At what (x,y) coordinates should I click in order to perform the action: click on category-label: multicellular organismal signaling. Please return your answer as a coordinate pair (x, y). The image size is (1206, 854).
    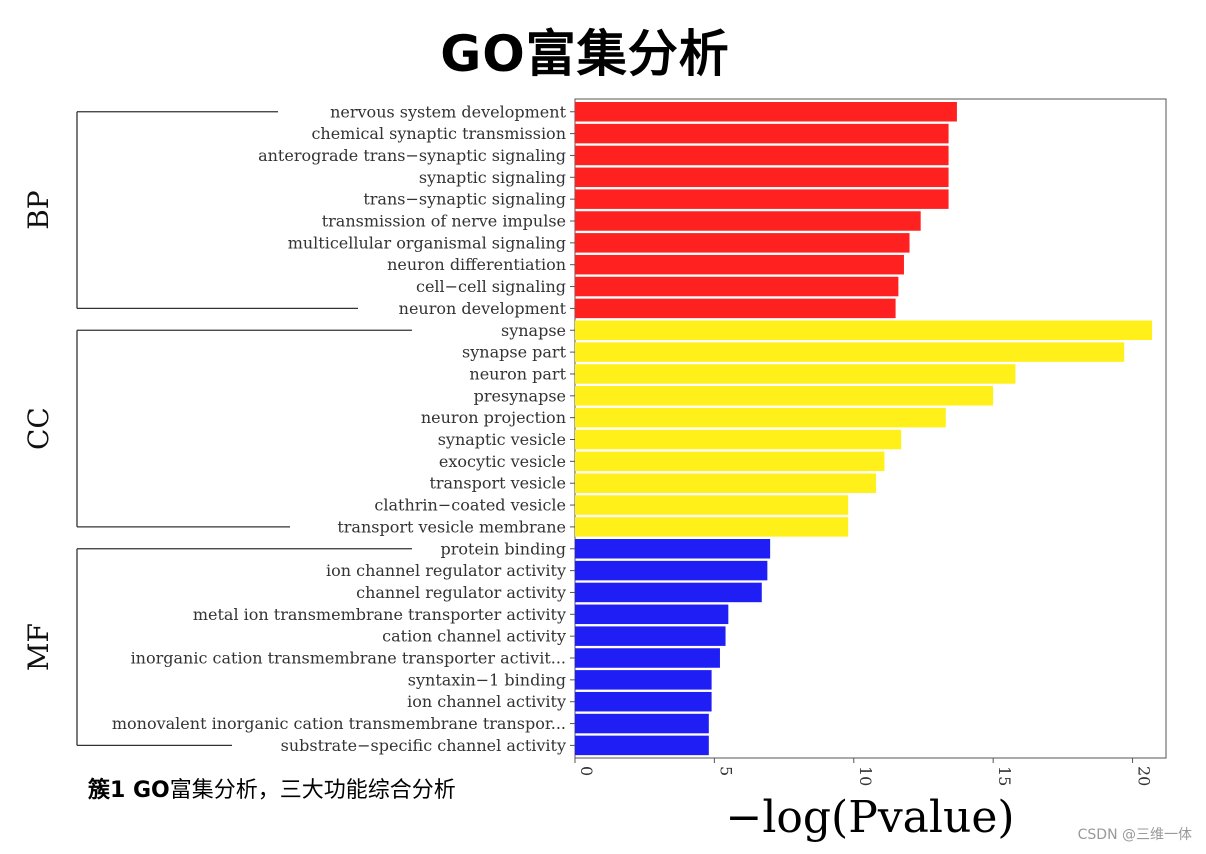
    Looking at the image, I should click on (427, 242).